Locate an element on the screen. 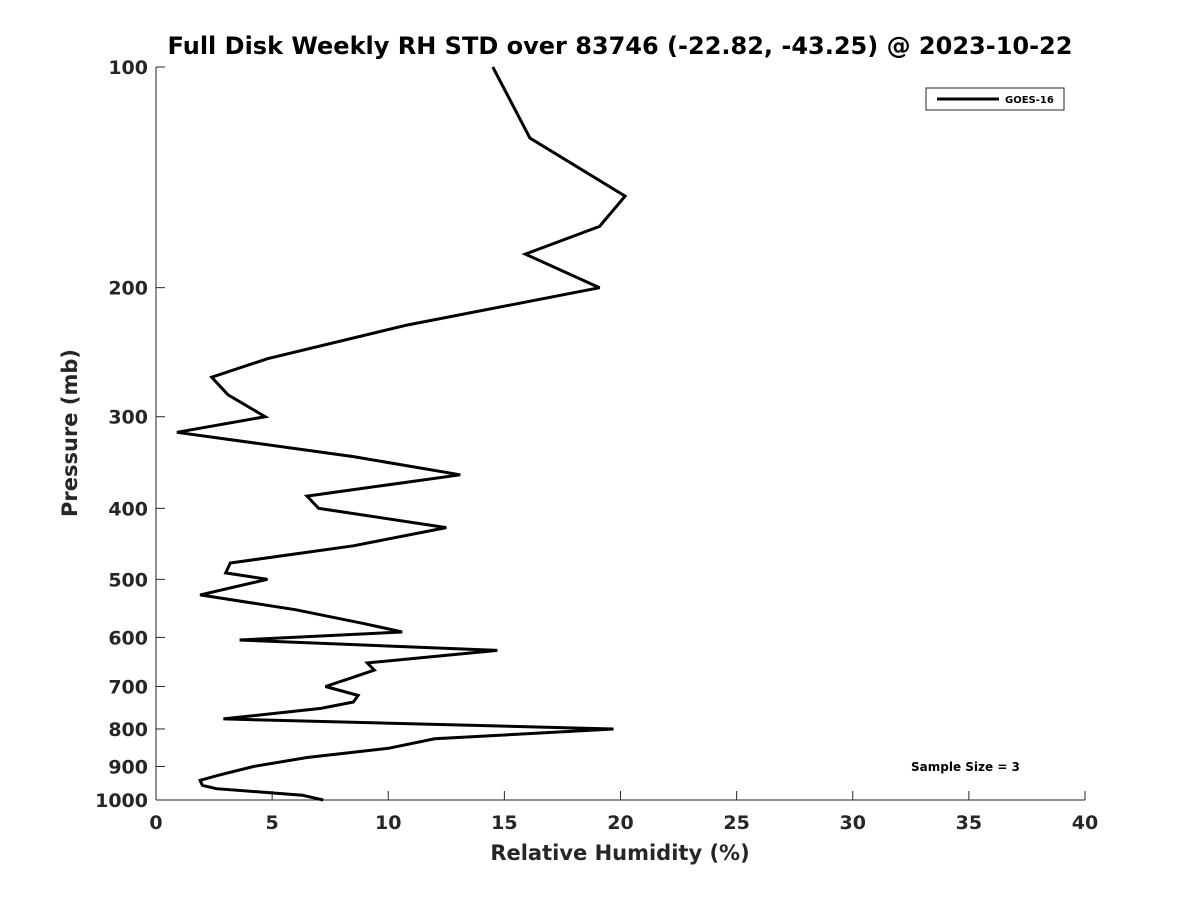  y-tick-label: 500 is located at coordinates (128, 580).